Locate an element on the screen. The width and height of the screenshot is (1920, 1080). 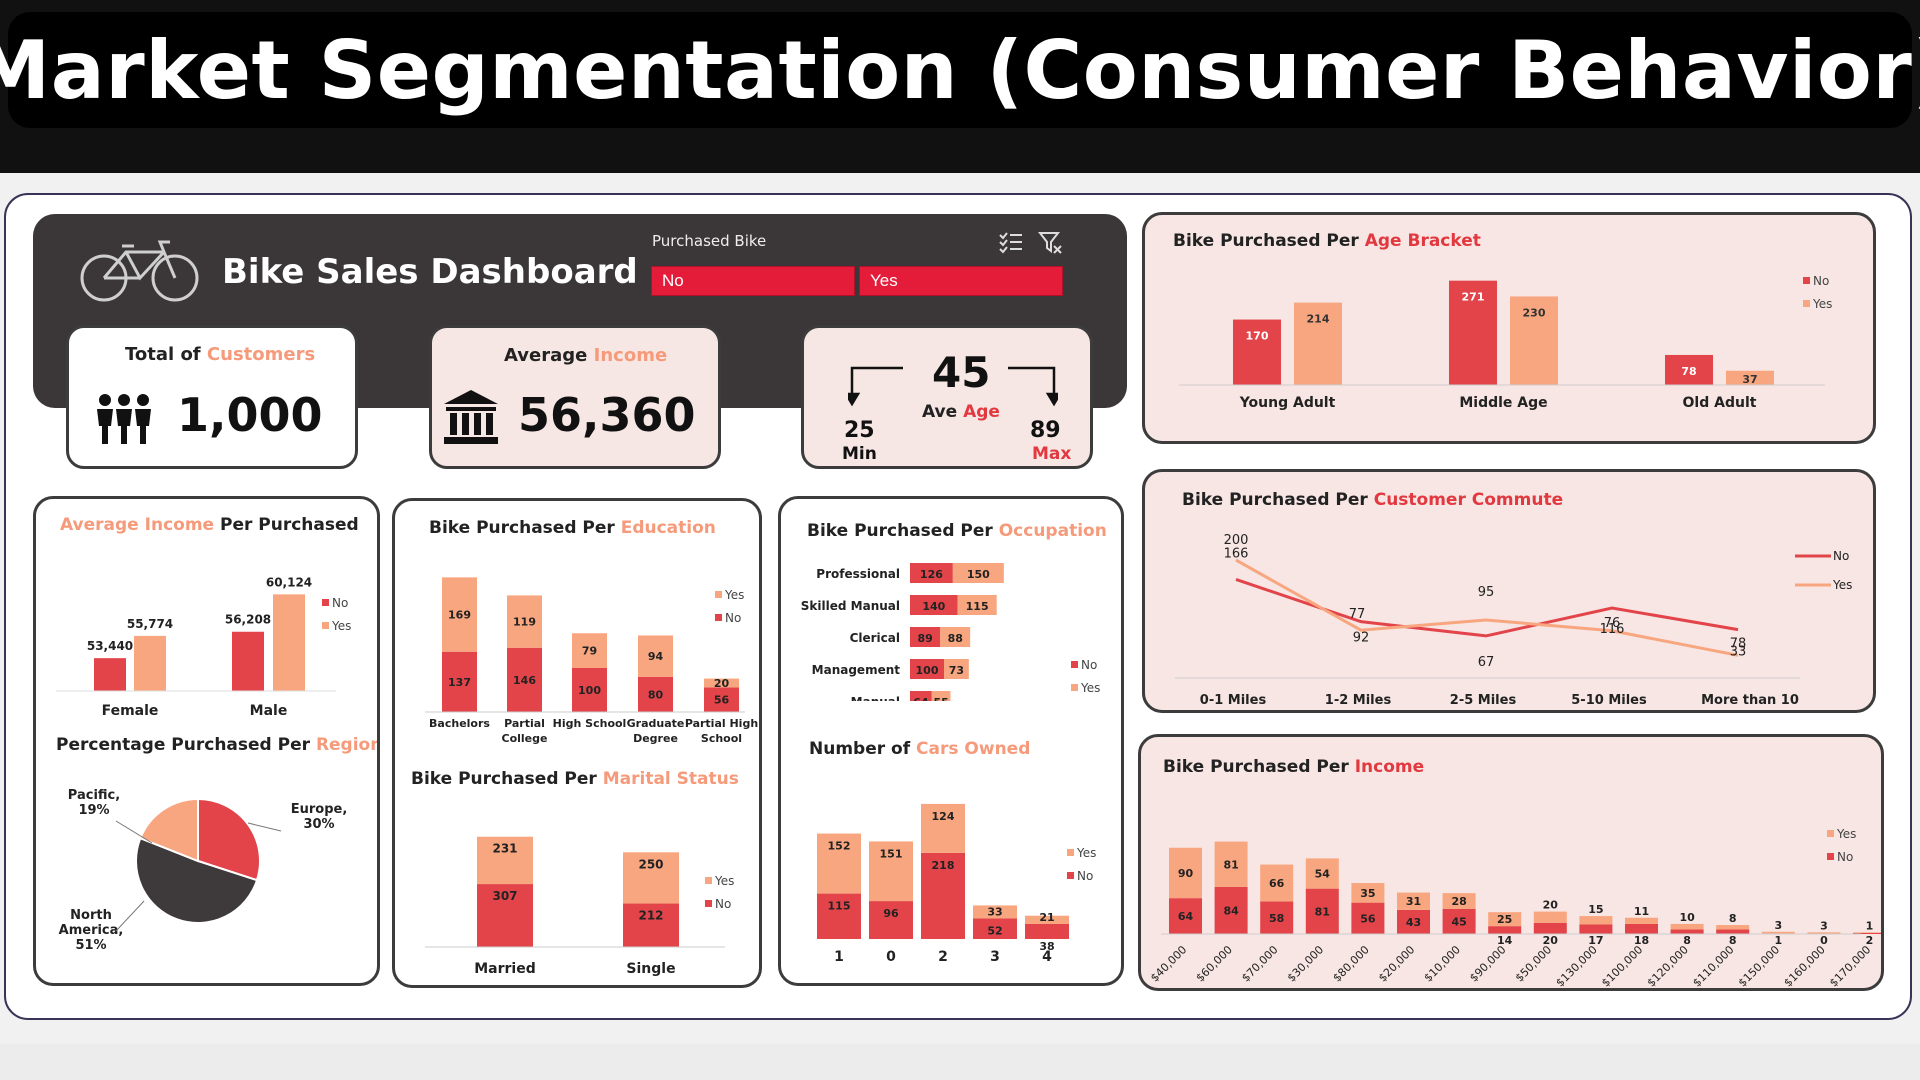
commute-legend-label-no: No is located at coordinates (1841, 556).